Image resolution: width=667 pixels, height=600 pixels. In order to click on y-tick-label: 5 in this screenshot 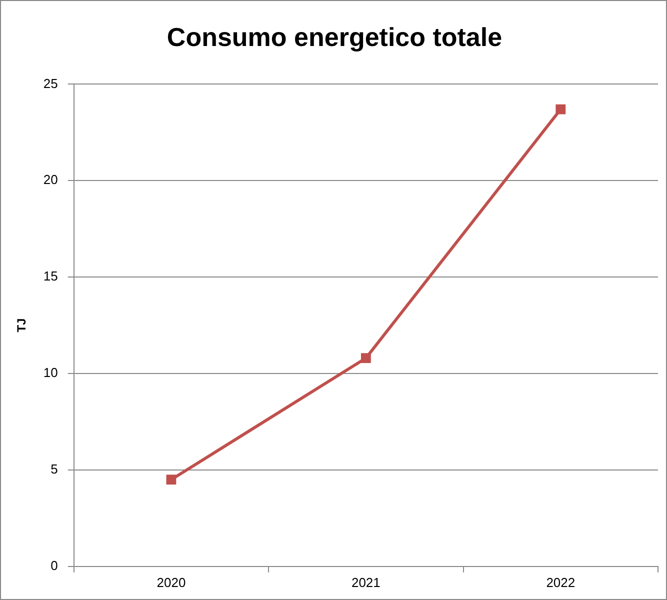, I will do `click(54, 469)`.